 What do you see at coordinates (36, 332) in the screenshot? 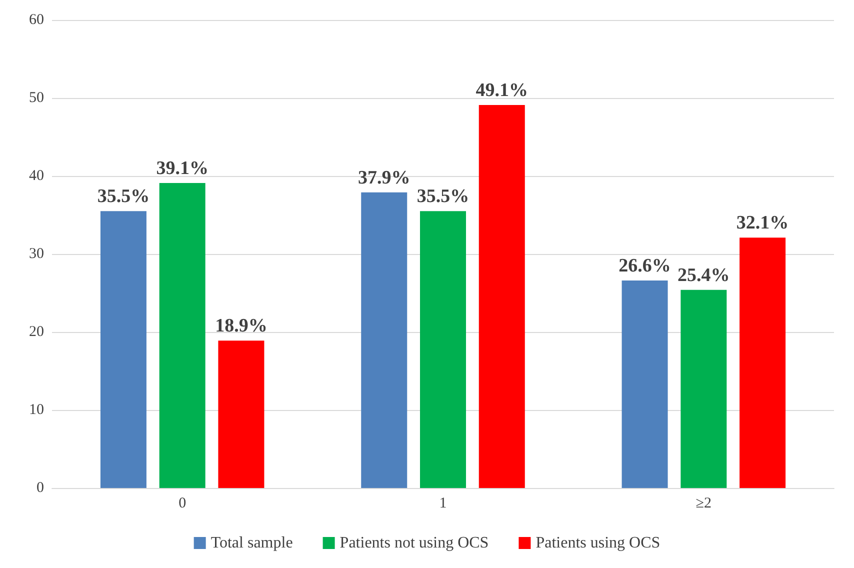
I see `y-tick-label: 20` at bounding box center [36, 332].